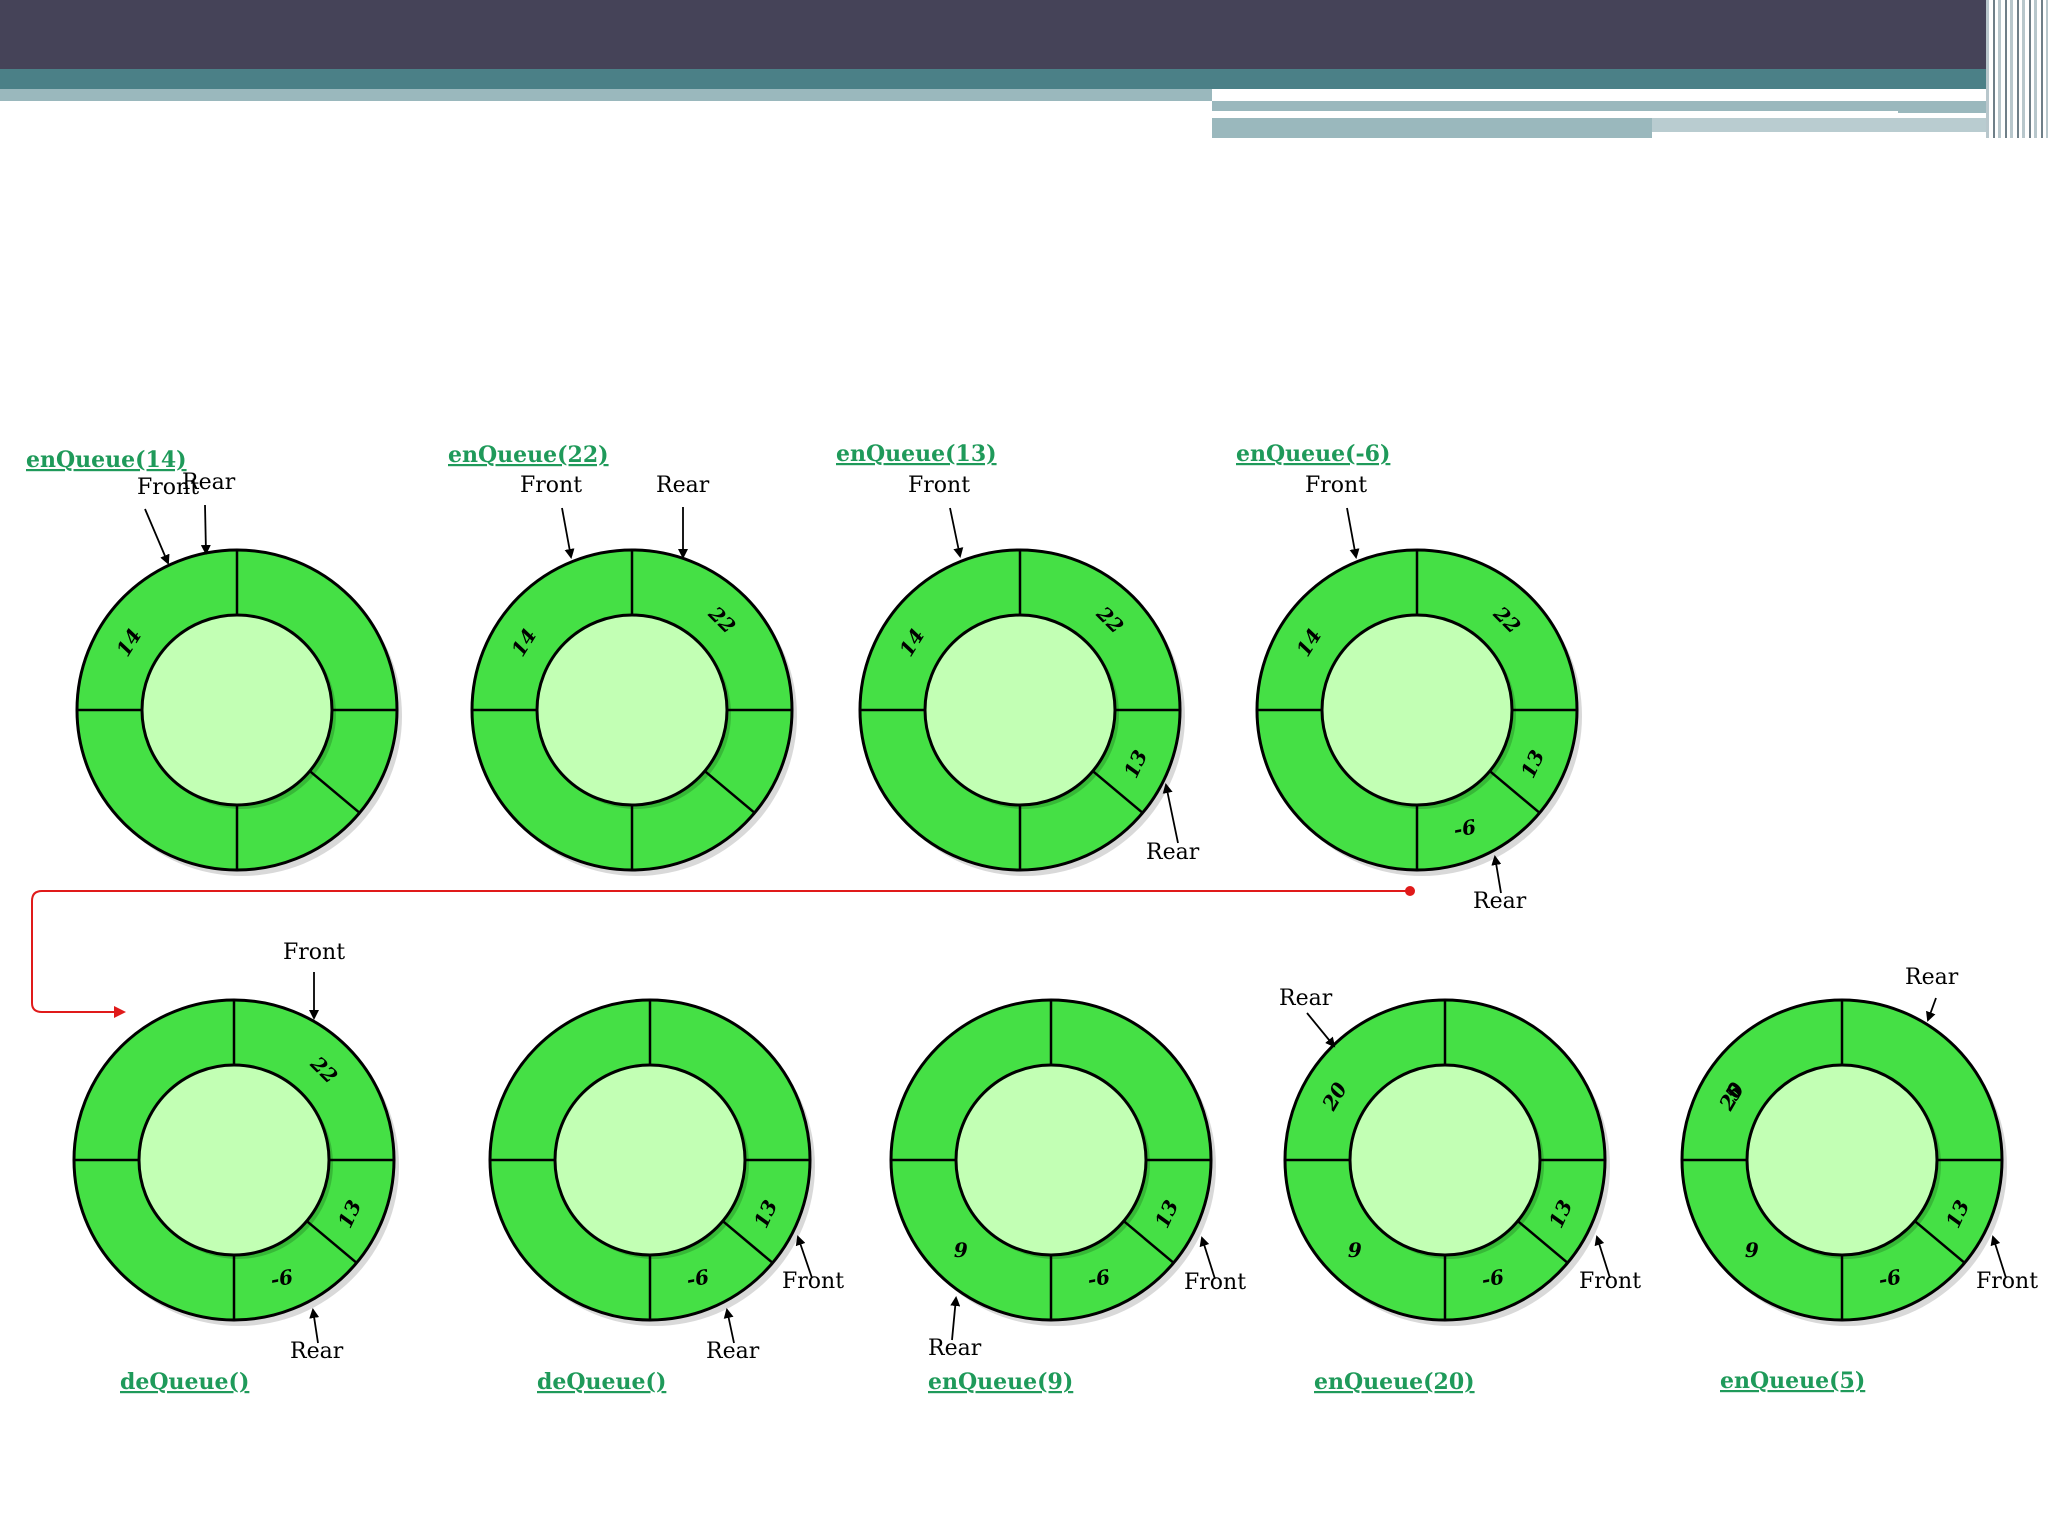 This screenshot has height=1536, width=2048. I want to click on transition-connector, so click(720, 954).